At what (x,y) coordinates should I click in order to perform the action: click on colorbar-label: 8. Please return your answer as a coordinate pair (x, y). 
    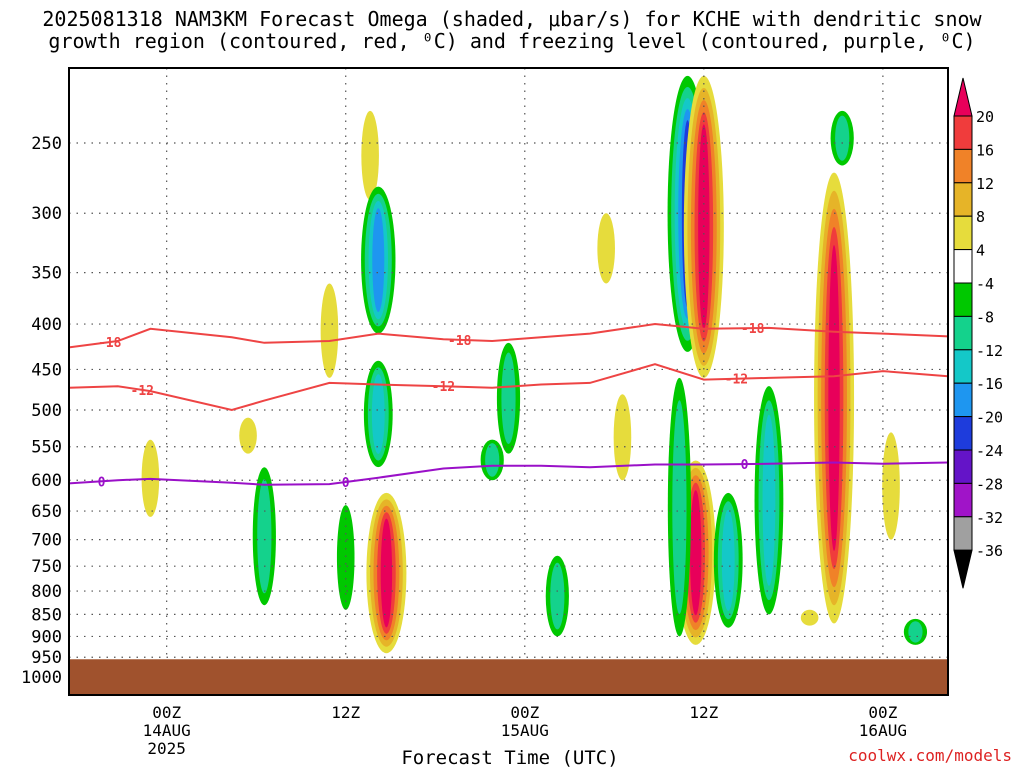
    Looking at the image, I should click on (980, 217).